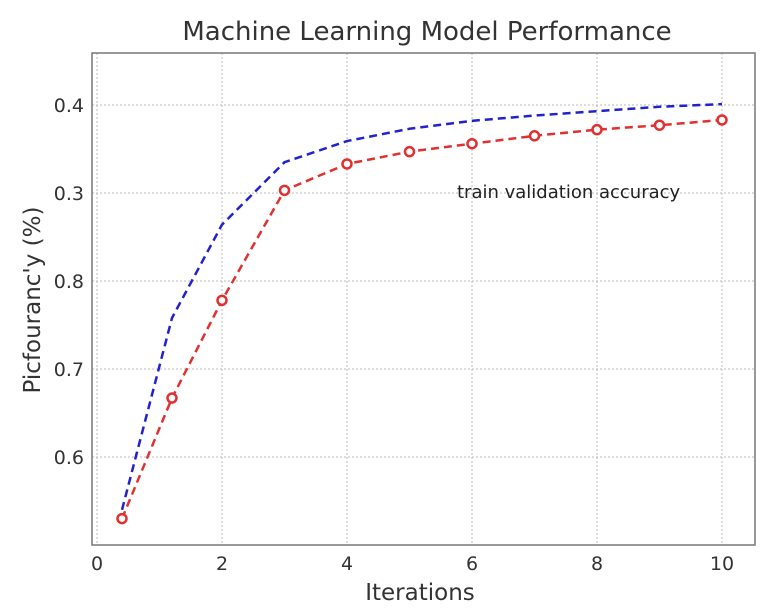  I want to click on y-tick-label: 0.4, so click(69, 106).